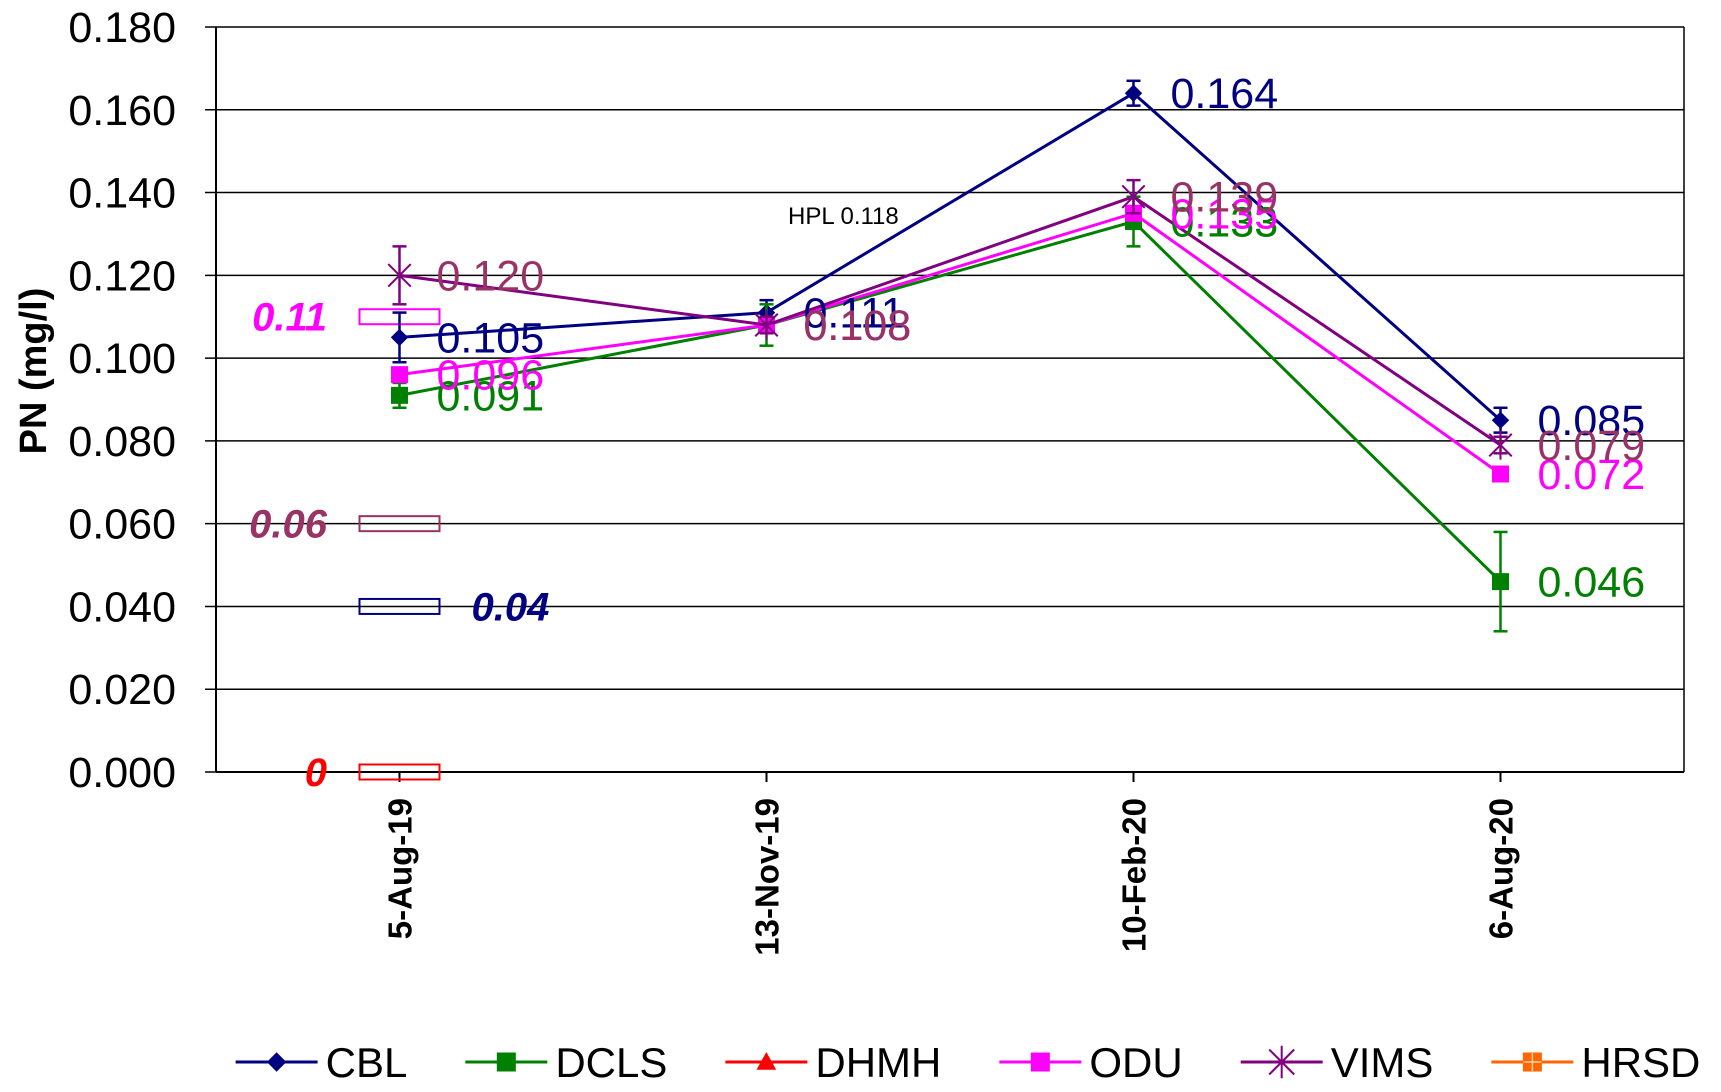 The height and width of the screenshot is (1092, 1721). I want to click on y-tick-label: 0.080, so click(122, 442).